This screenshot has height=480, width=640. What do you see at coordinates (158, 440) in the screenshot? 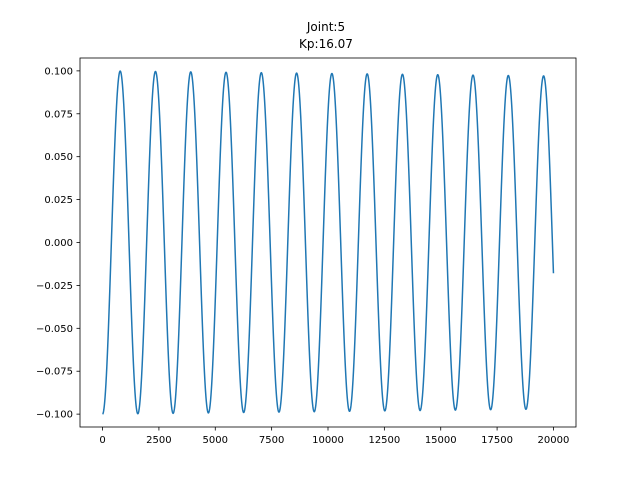
I see `x-tick-label: 2500` at bounding box center [158, 440].